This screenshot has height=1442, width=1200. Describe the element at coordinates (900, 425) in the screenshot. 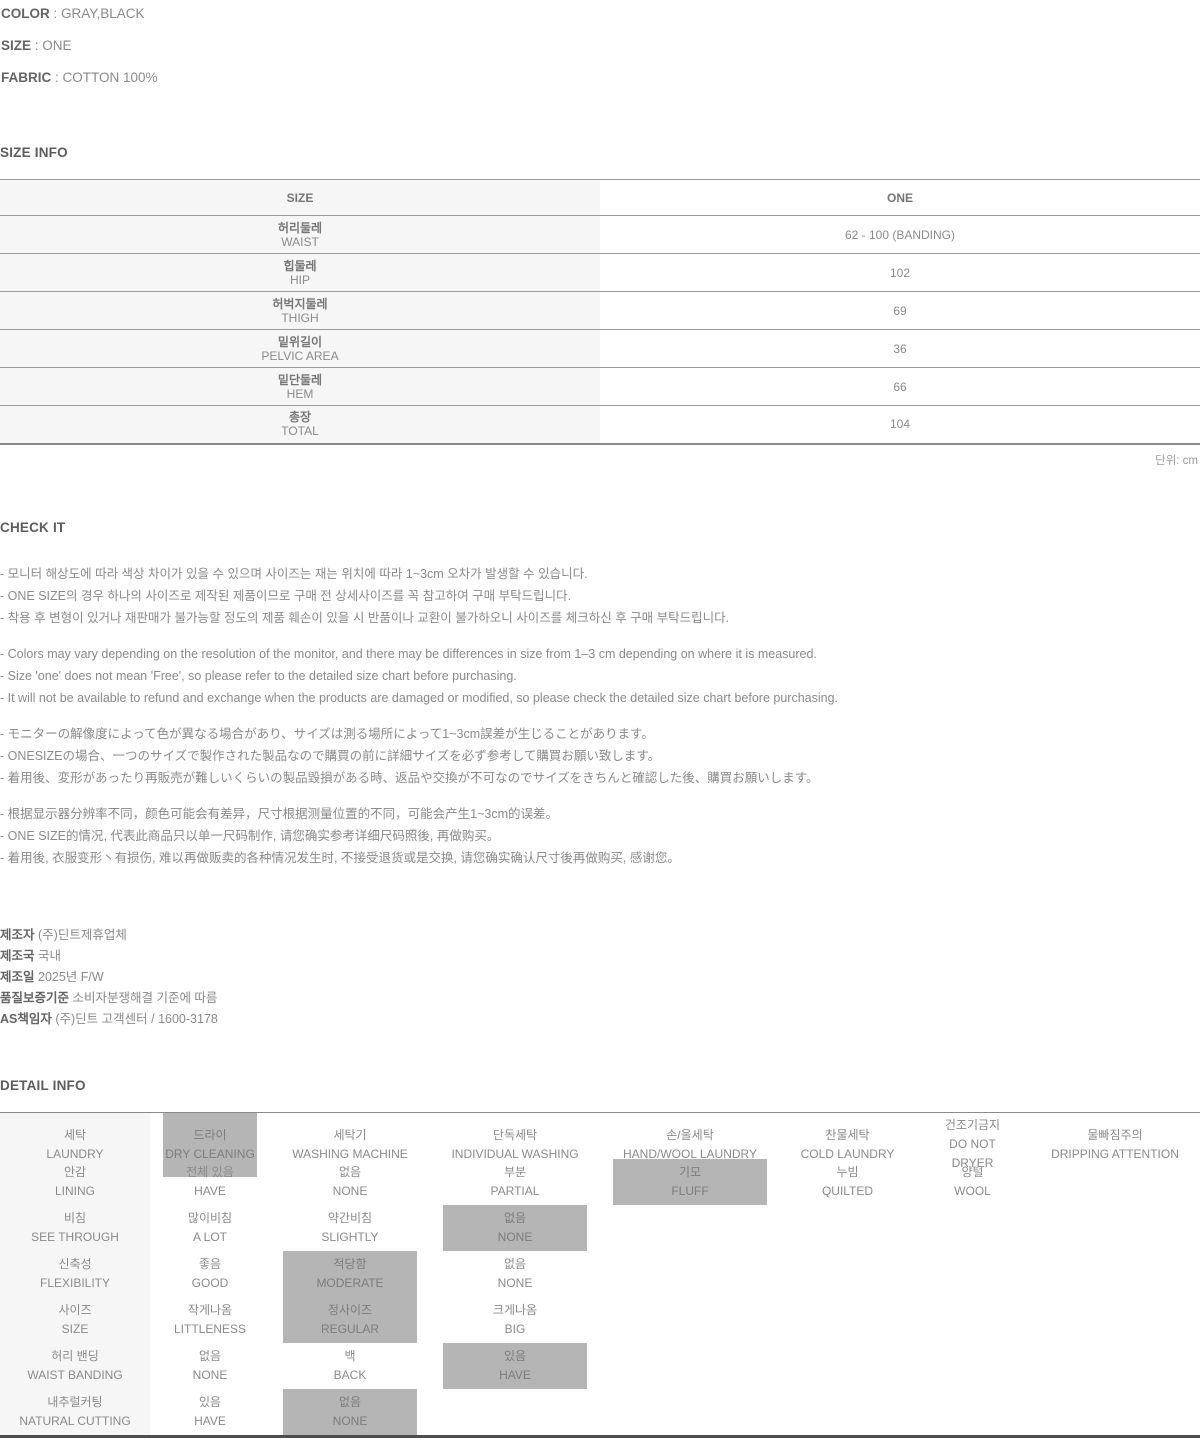

I see `size-row-value: 104` at that location.